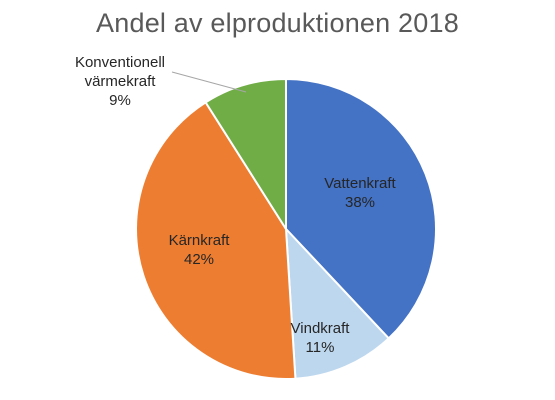  I want to click on data-label-vattenkraft: Vattenkraft 38%, so click(360, 193).